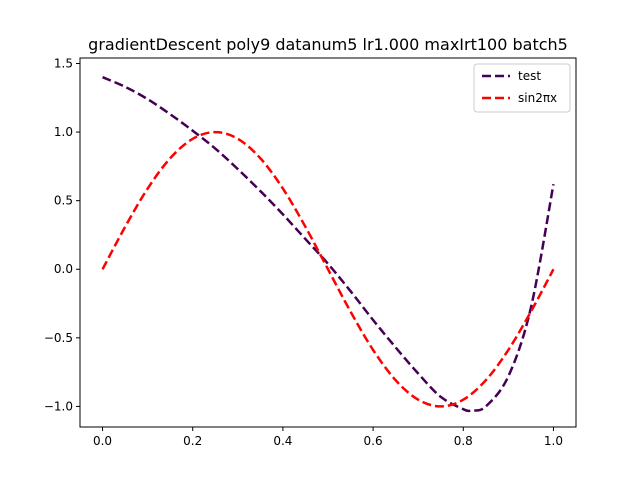 The image size is (640, 480). I want to click on legend: test sin2πx, so click(522, 88).